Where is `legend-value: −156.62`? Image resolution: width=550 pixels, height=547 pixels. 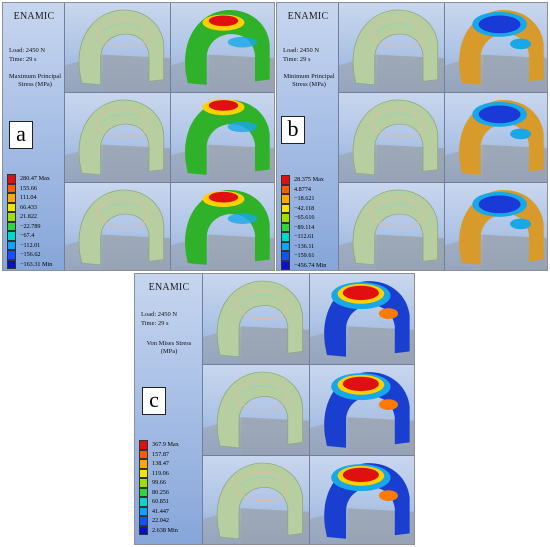
legend-value: −156.62 is located at coordinates (30, 254).